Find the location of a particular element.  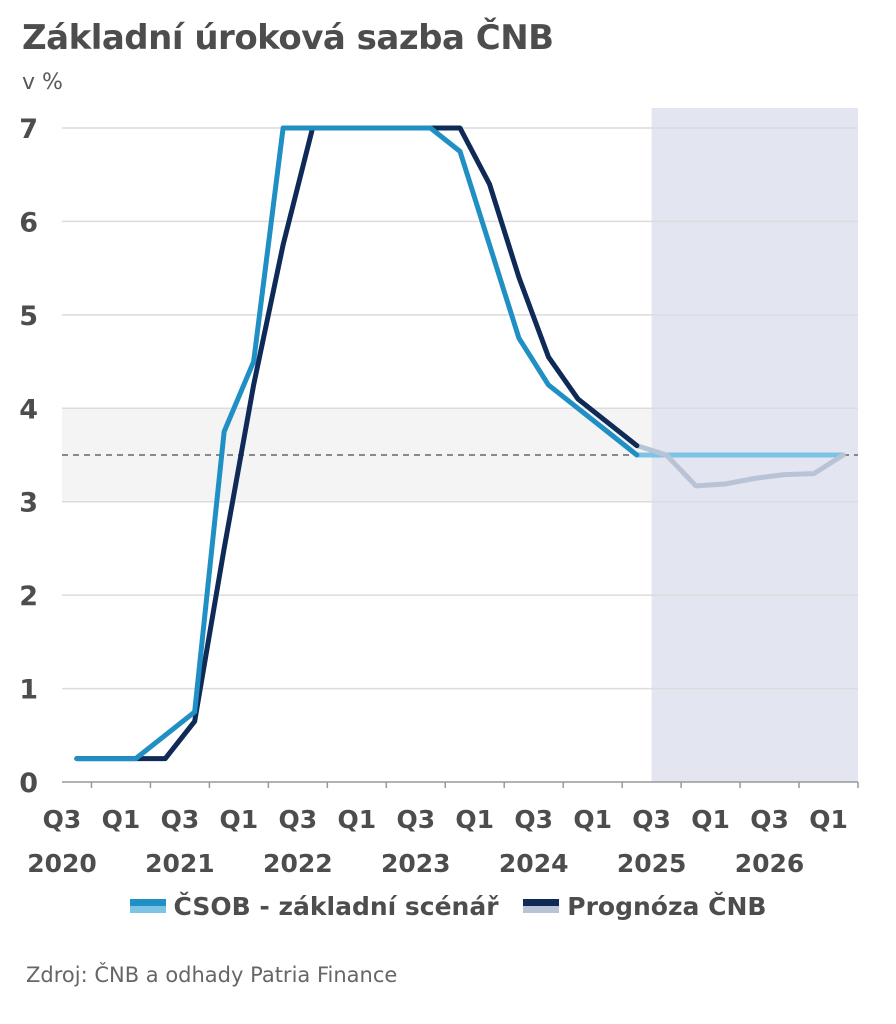

x-year-label: 2020 is located at coordinates (62, 863).